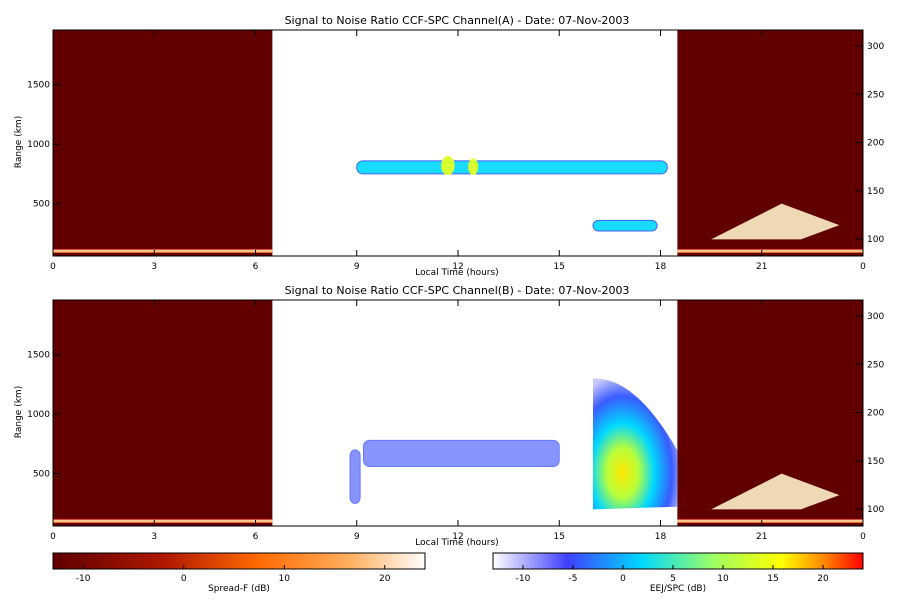 This screenshot has height=600, width=900. I want to click on colorbar-eej: -10 -5 0 5 10 15 20 EEJ/SPC (dB), so click(678, 573).